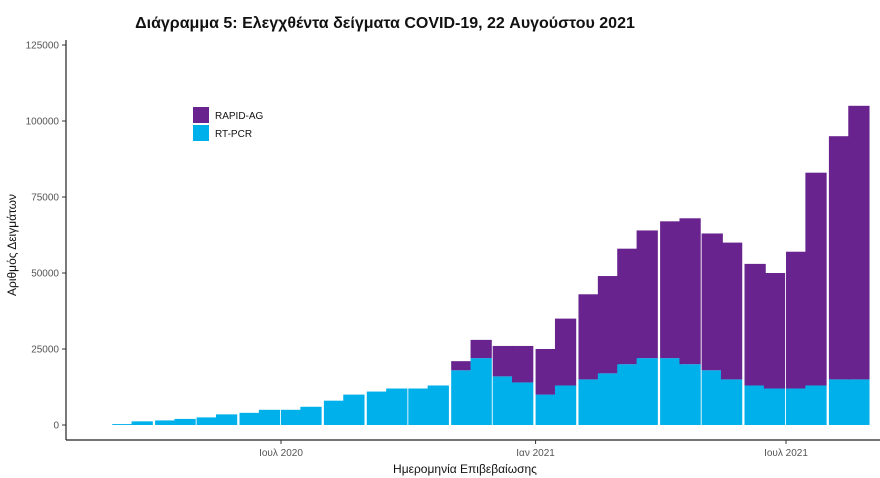  I want to click on y-tick-label: 25000, so click(45, 350).